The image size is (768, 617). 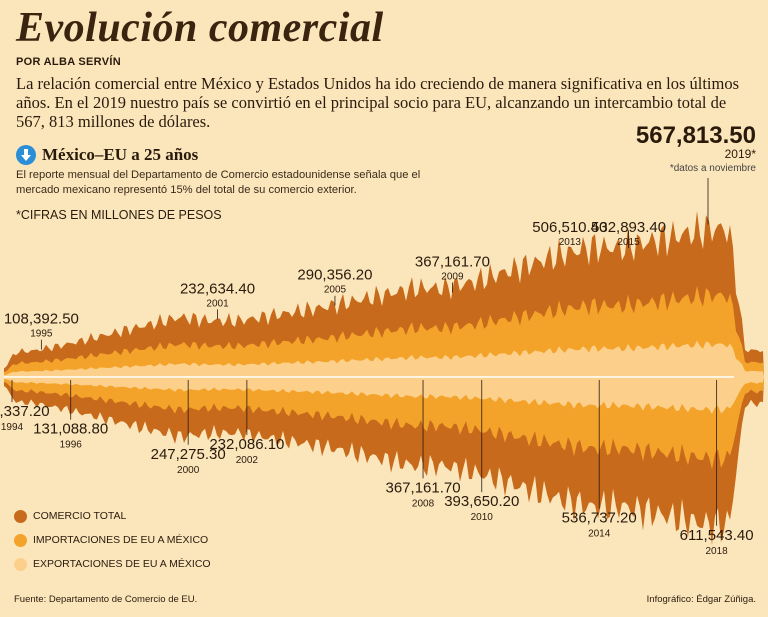 I want to click on legend-swatch-total, so click(x=20, y=516).